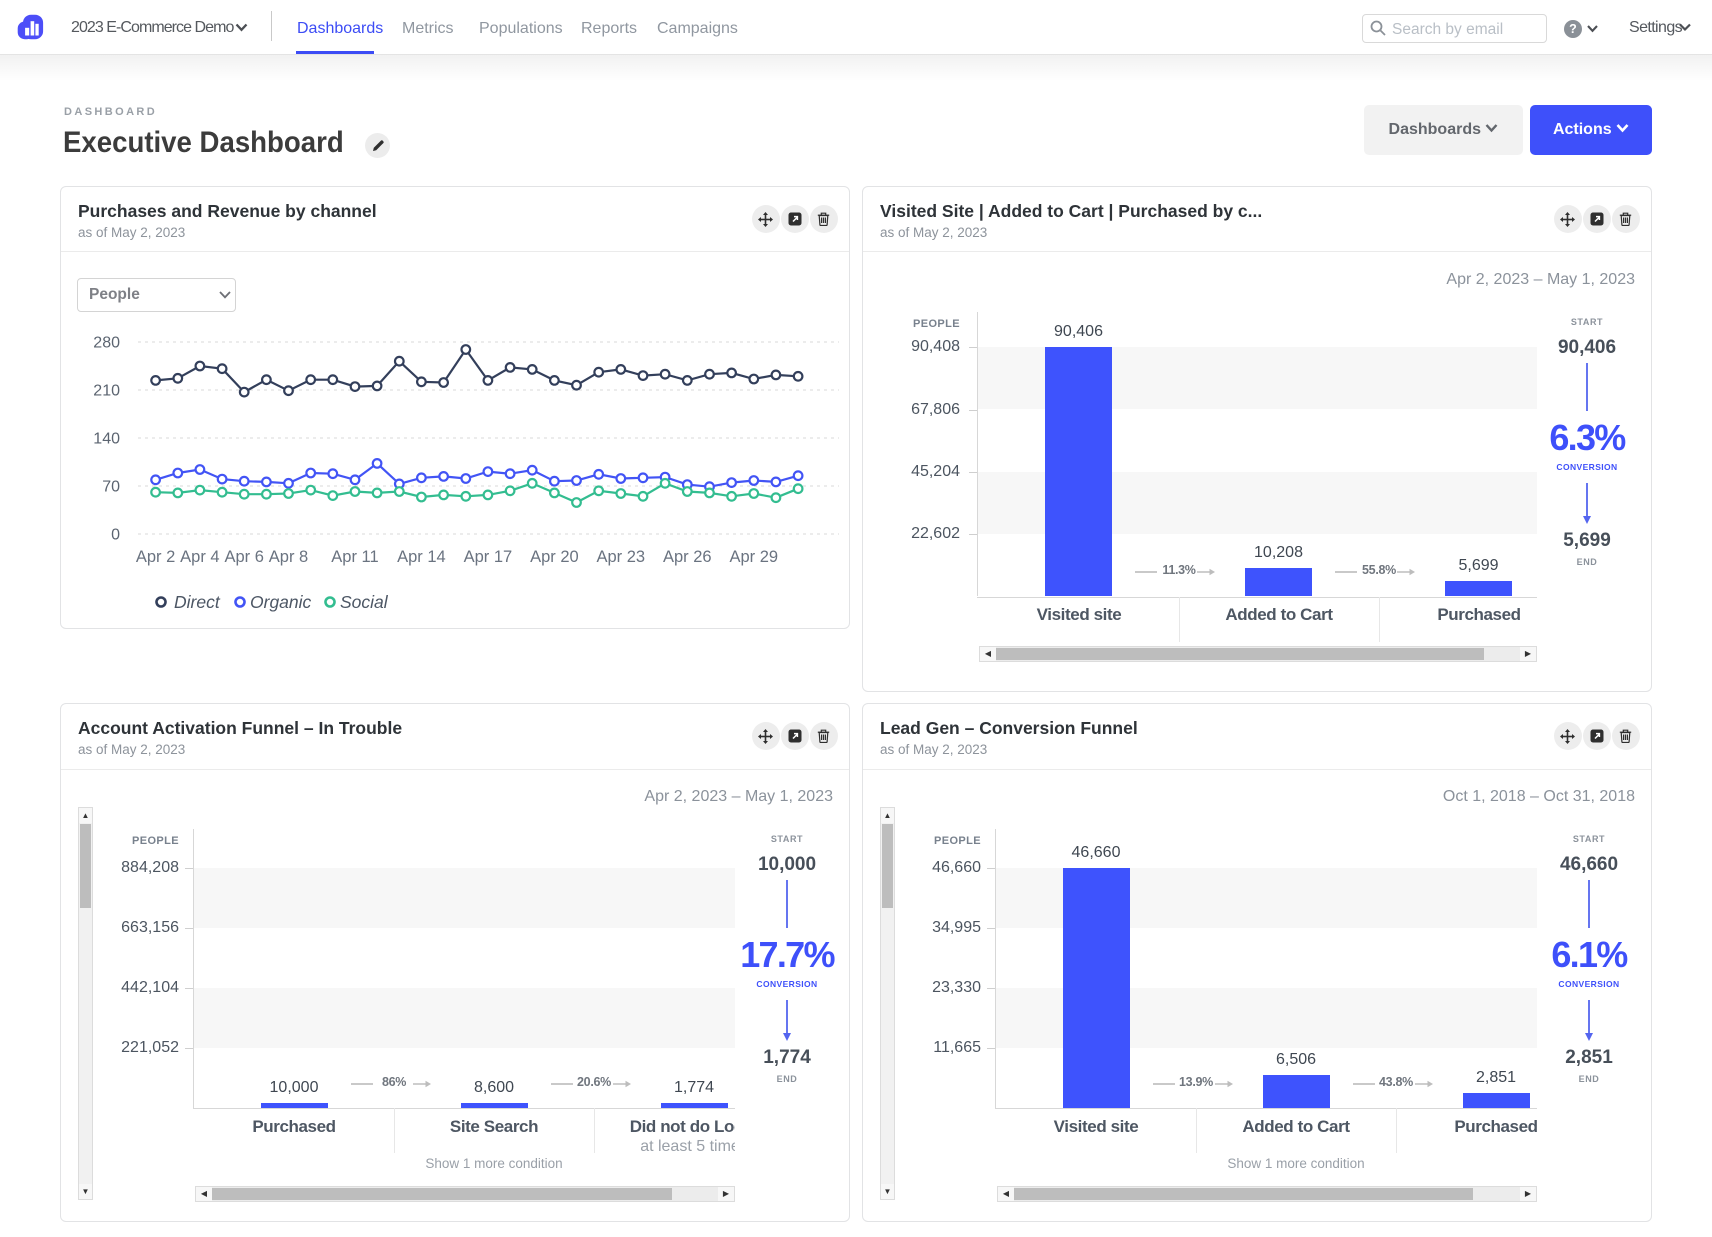 This screenshot has height=1237, width=1712. I want to click on svg-text: Apr 4, so click(199, 557).